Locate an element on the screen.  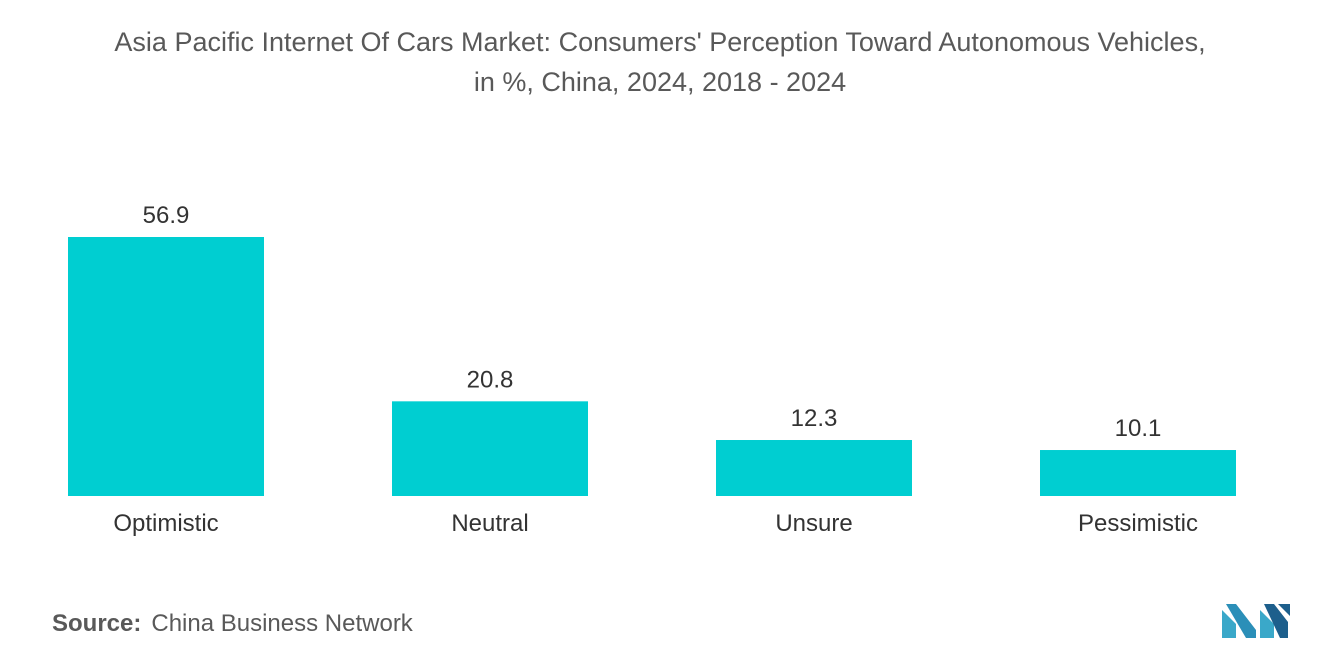
value-label-optimistic: 56.9 is located at coordinates (166, 215).